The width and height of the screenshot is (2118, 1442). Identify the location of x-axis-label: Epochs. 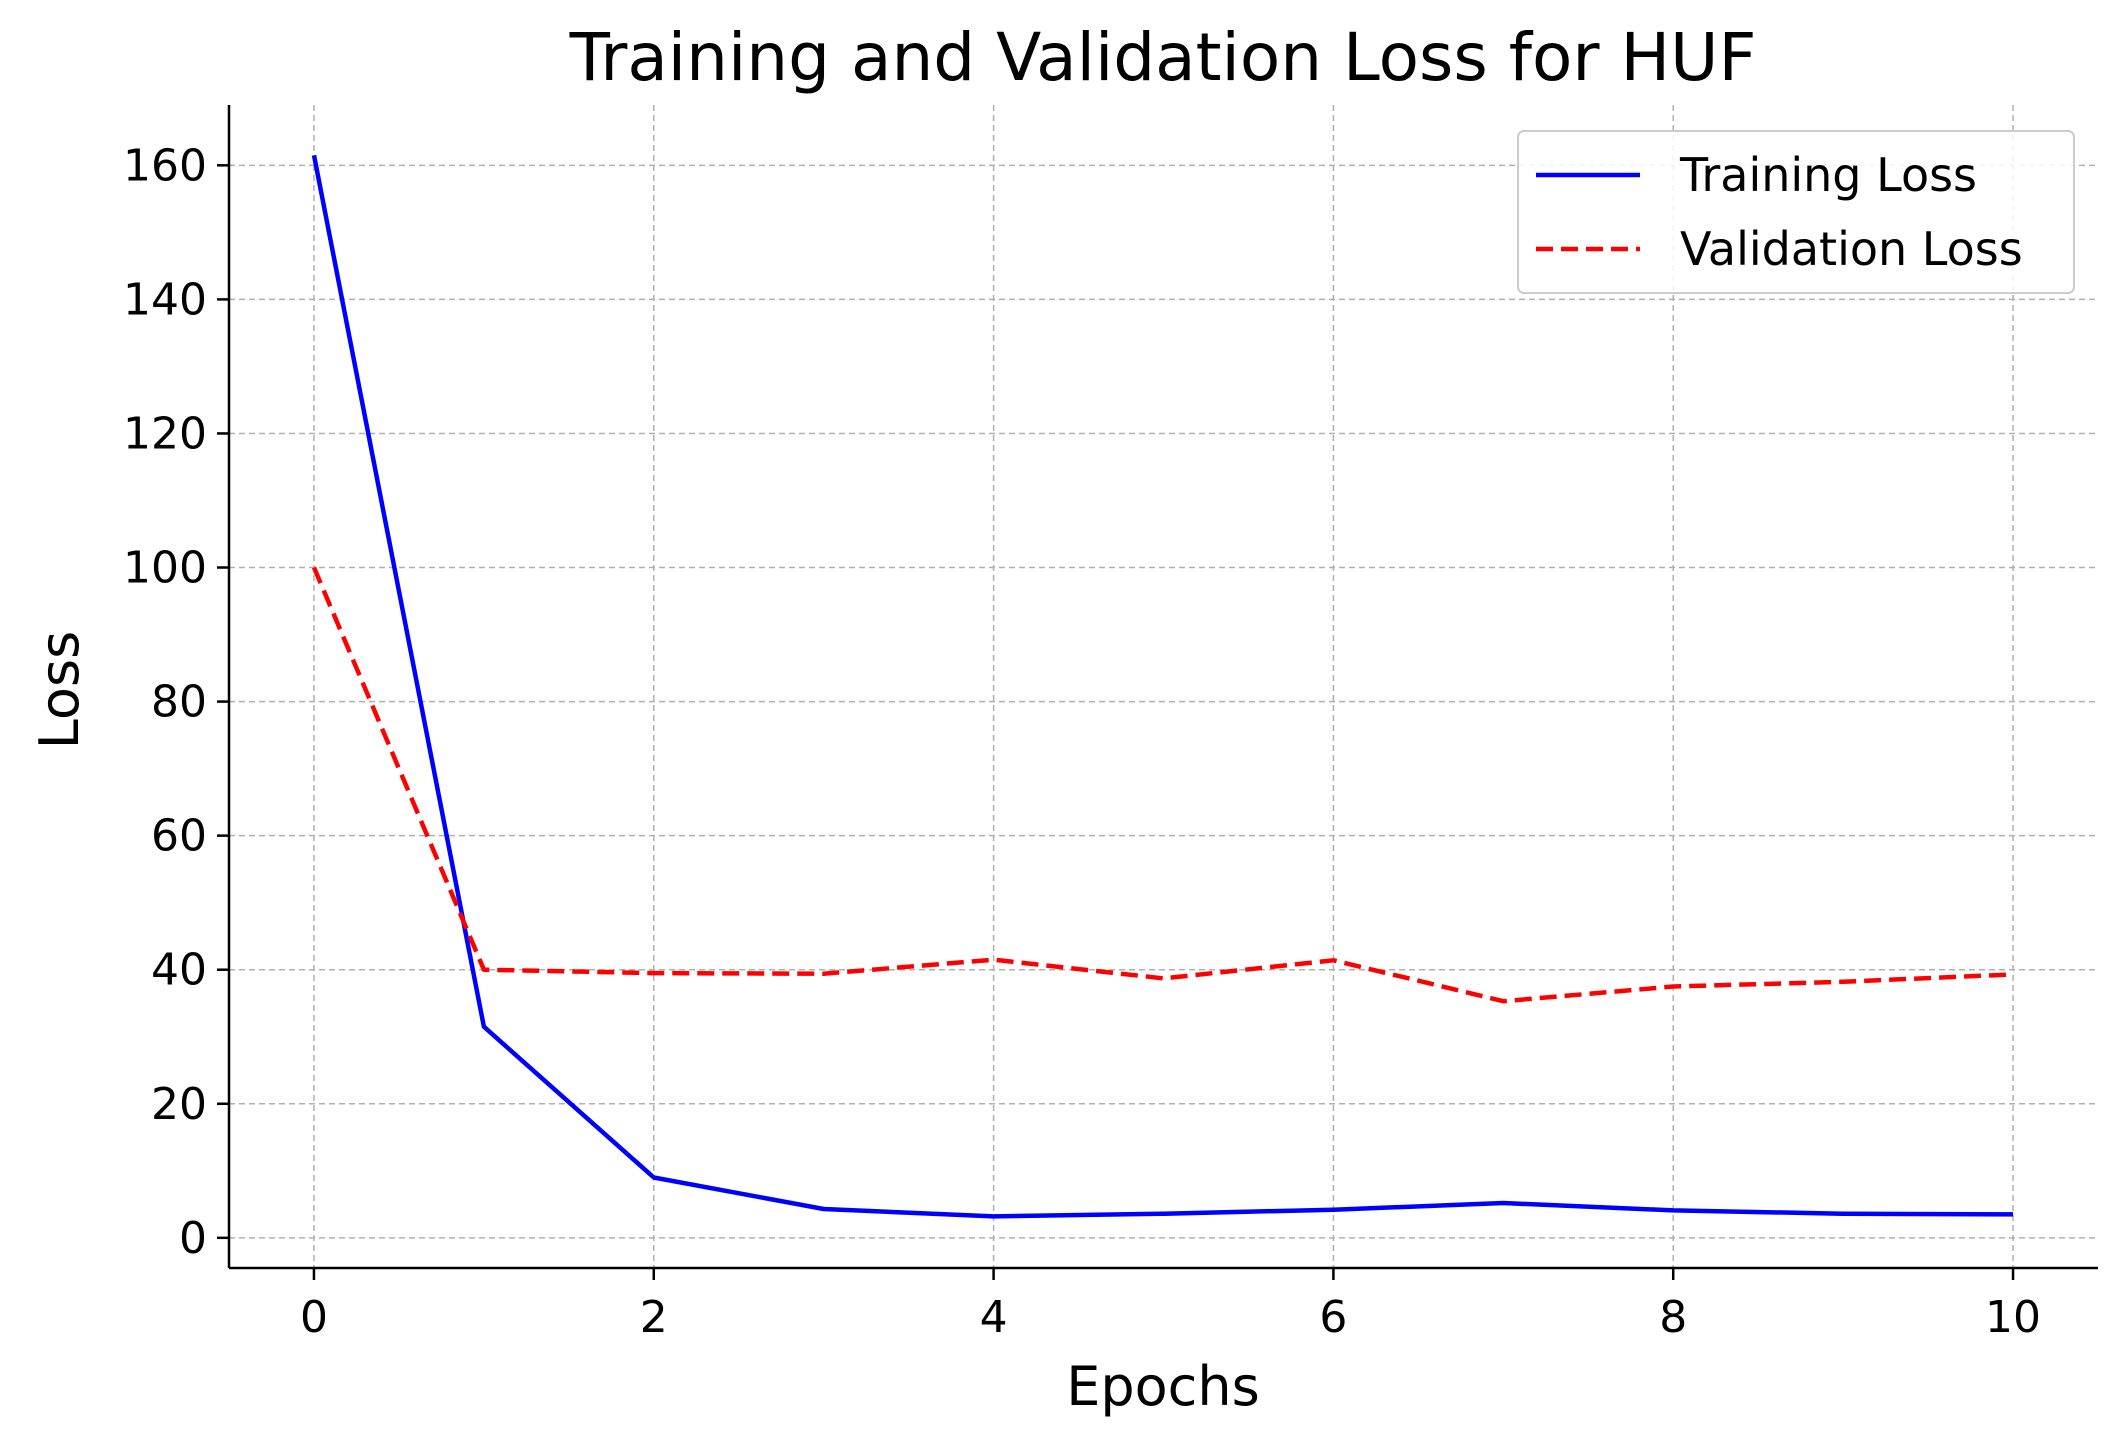
(1162, 1386).